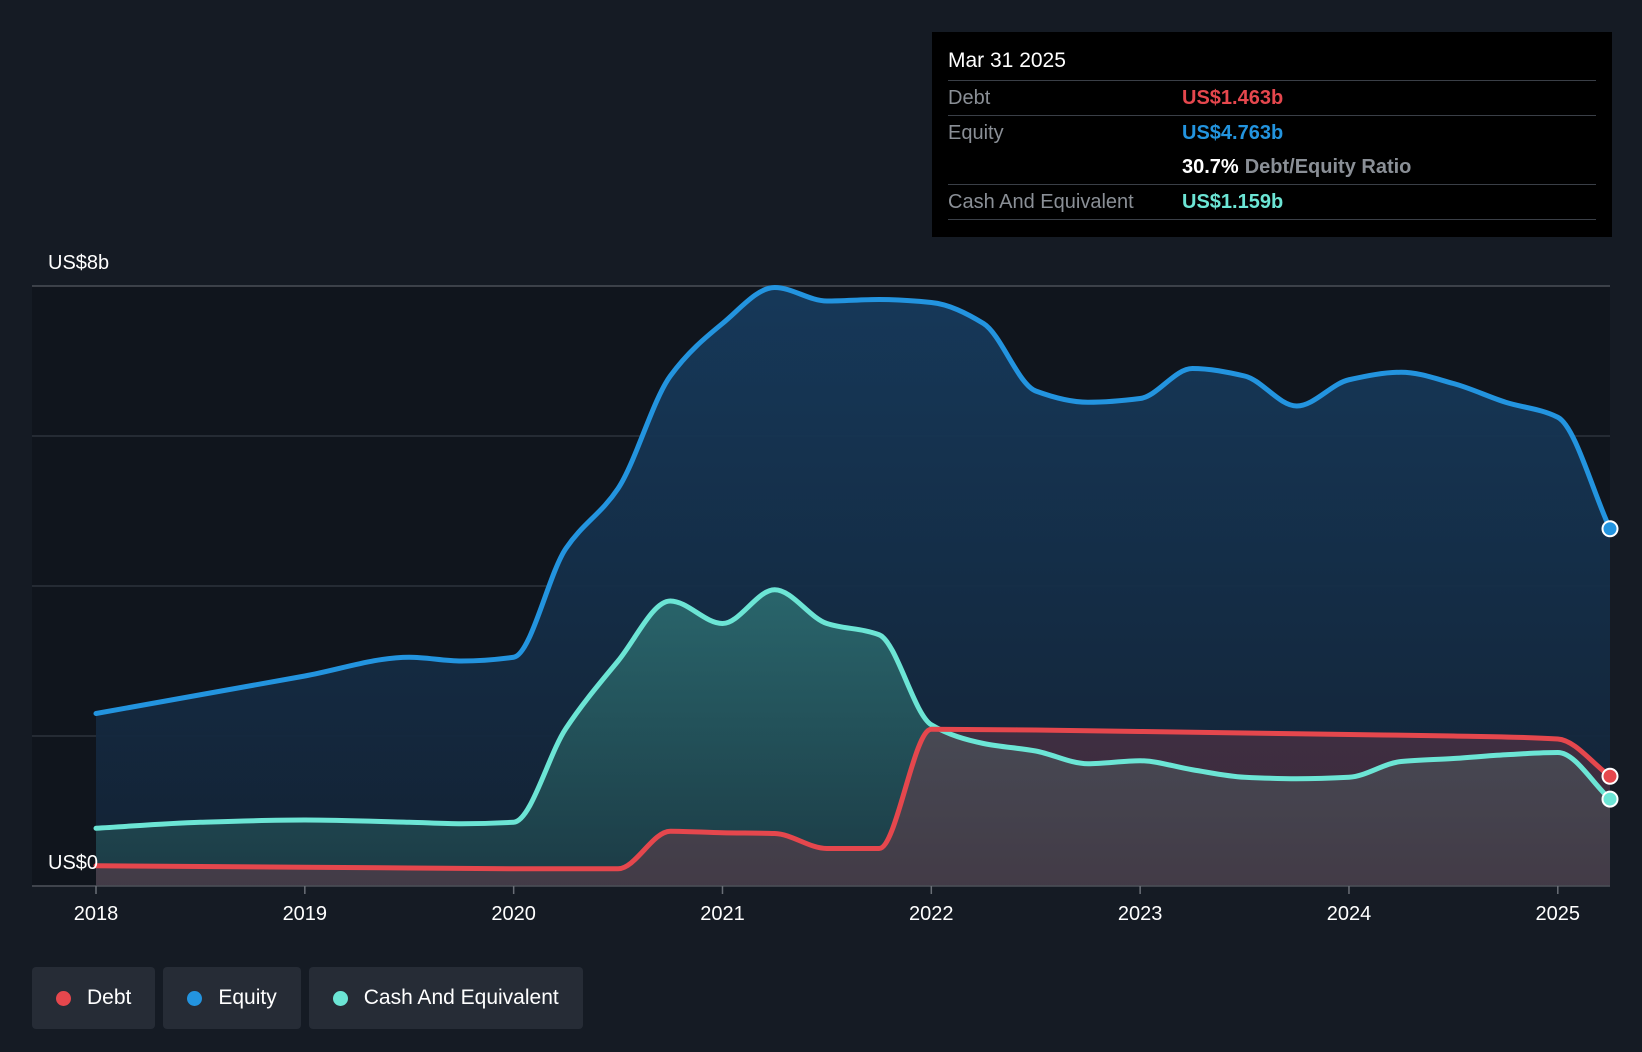 The image size is (1642, 1052). I want to click on x-tick-label: 2023, so click(1140, 914).